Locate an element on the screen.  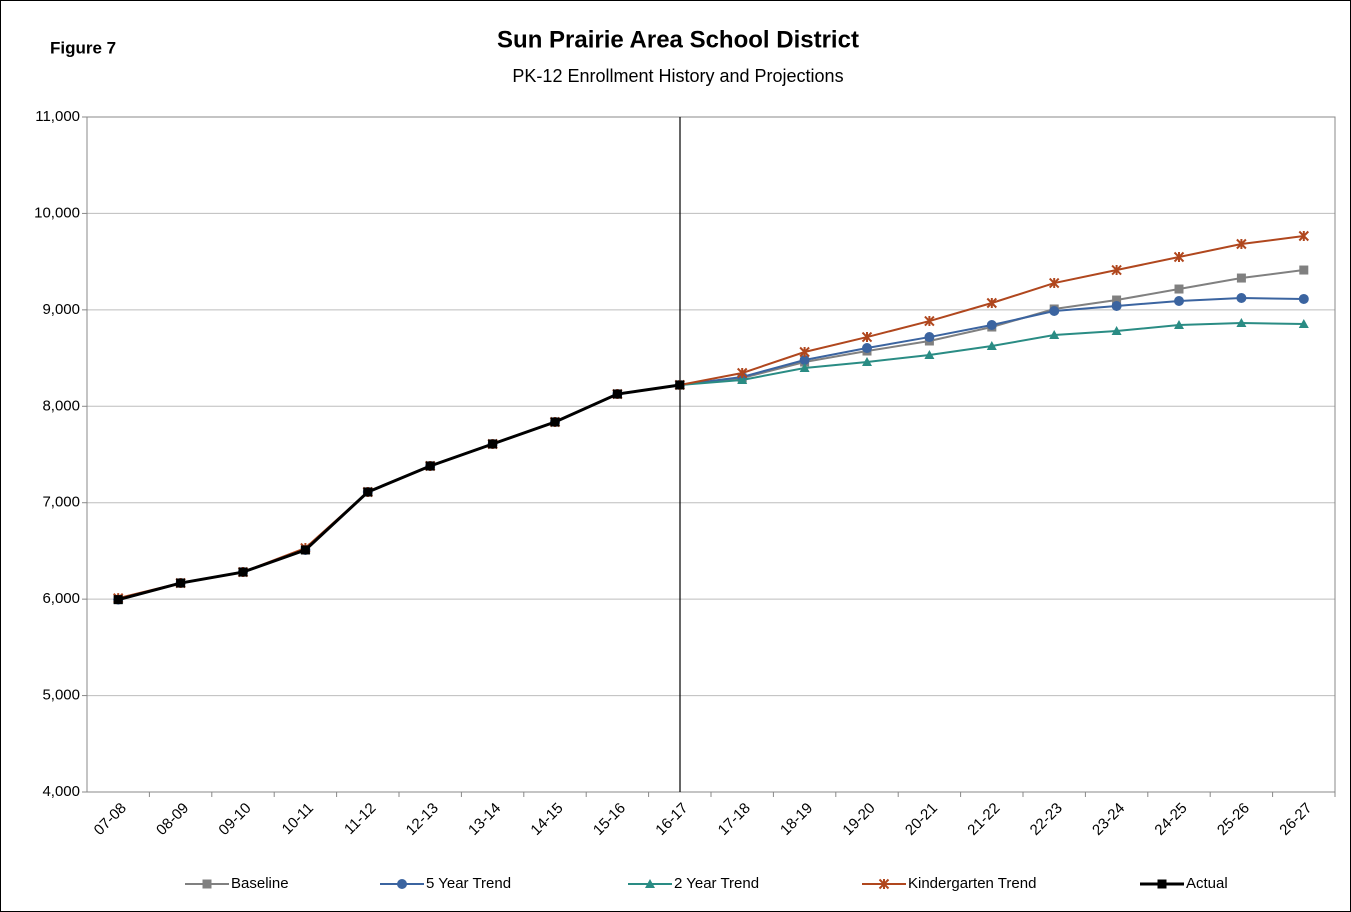
y-tick-label: 10,000 is located at coordinates (57, 212).